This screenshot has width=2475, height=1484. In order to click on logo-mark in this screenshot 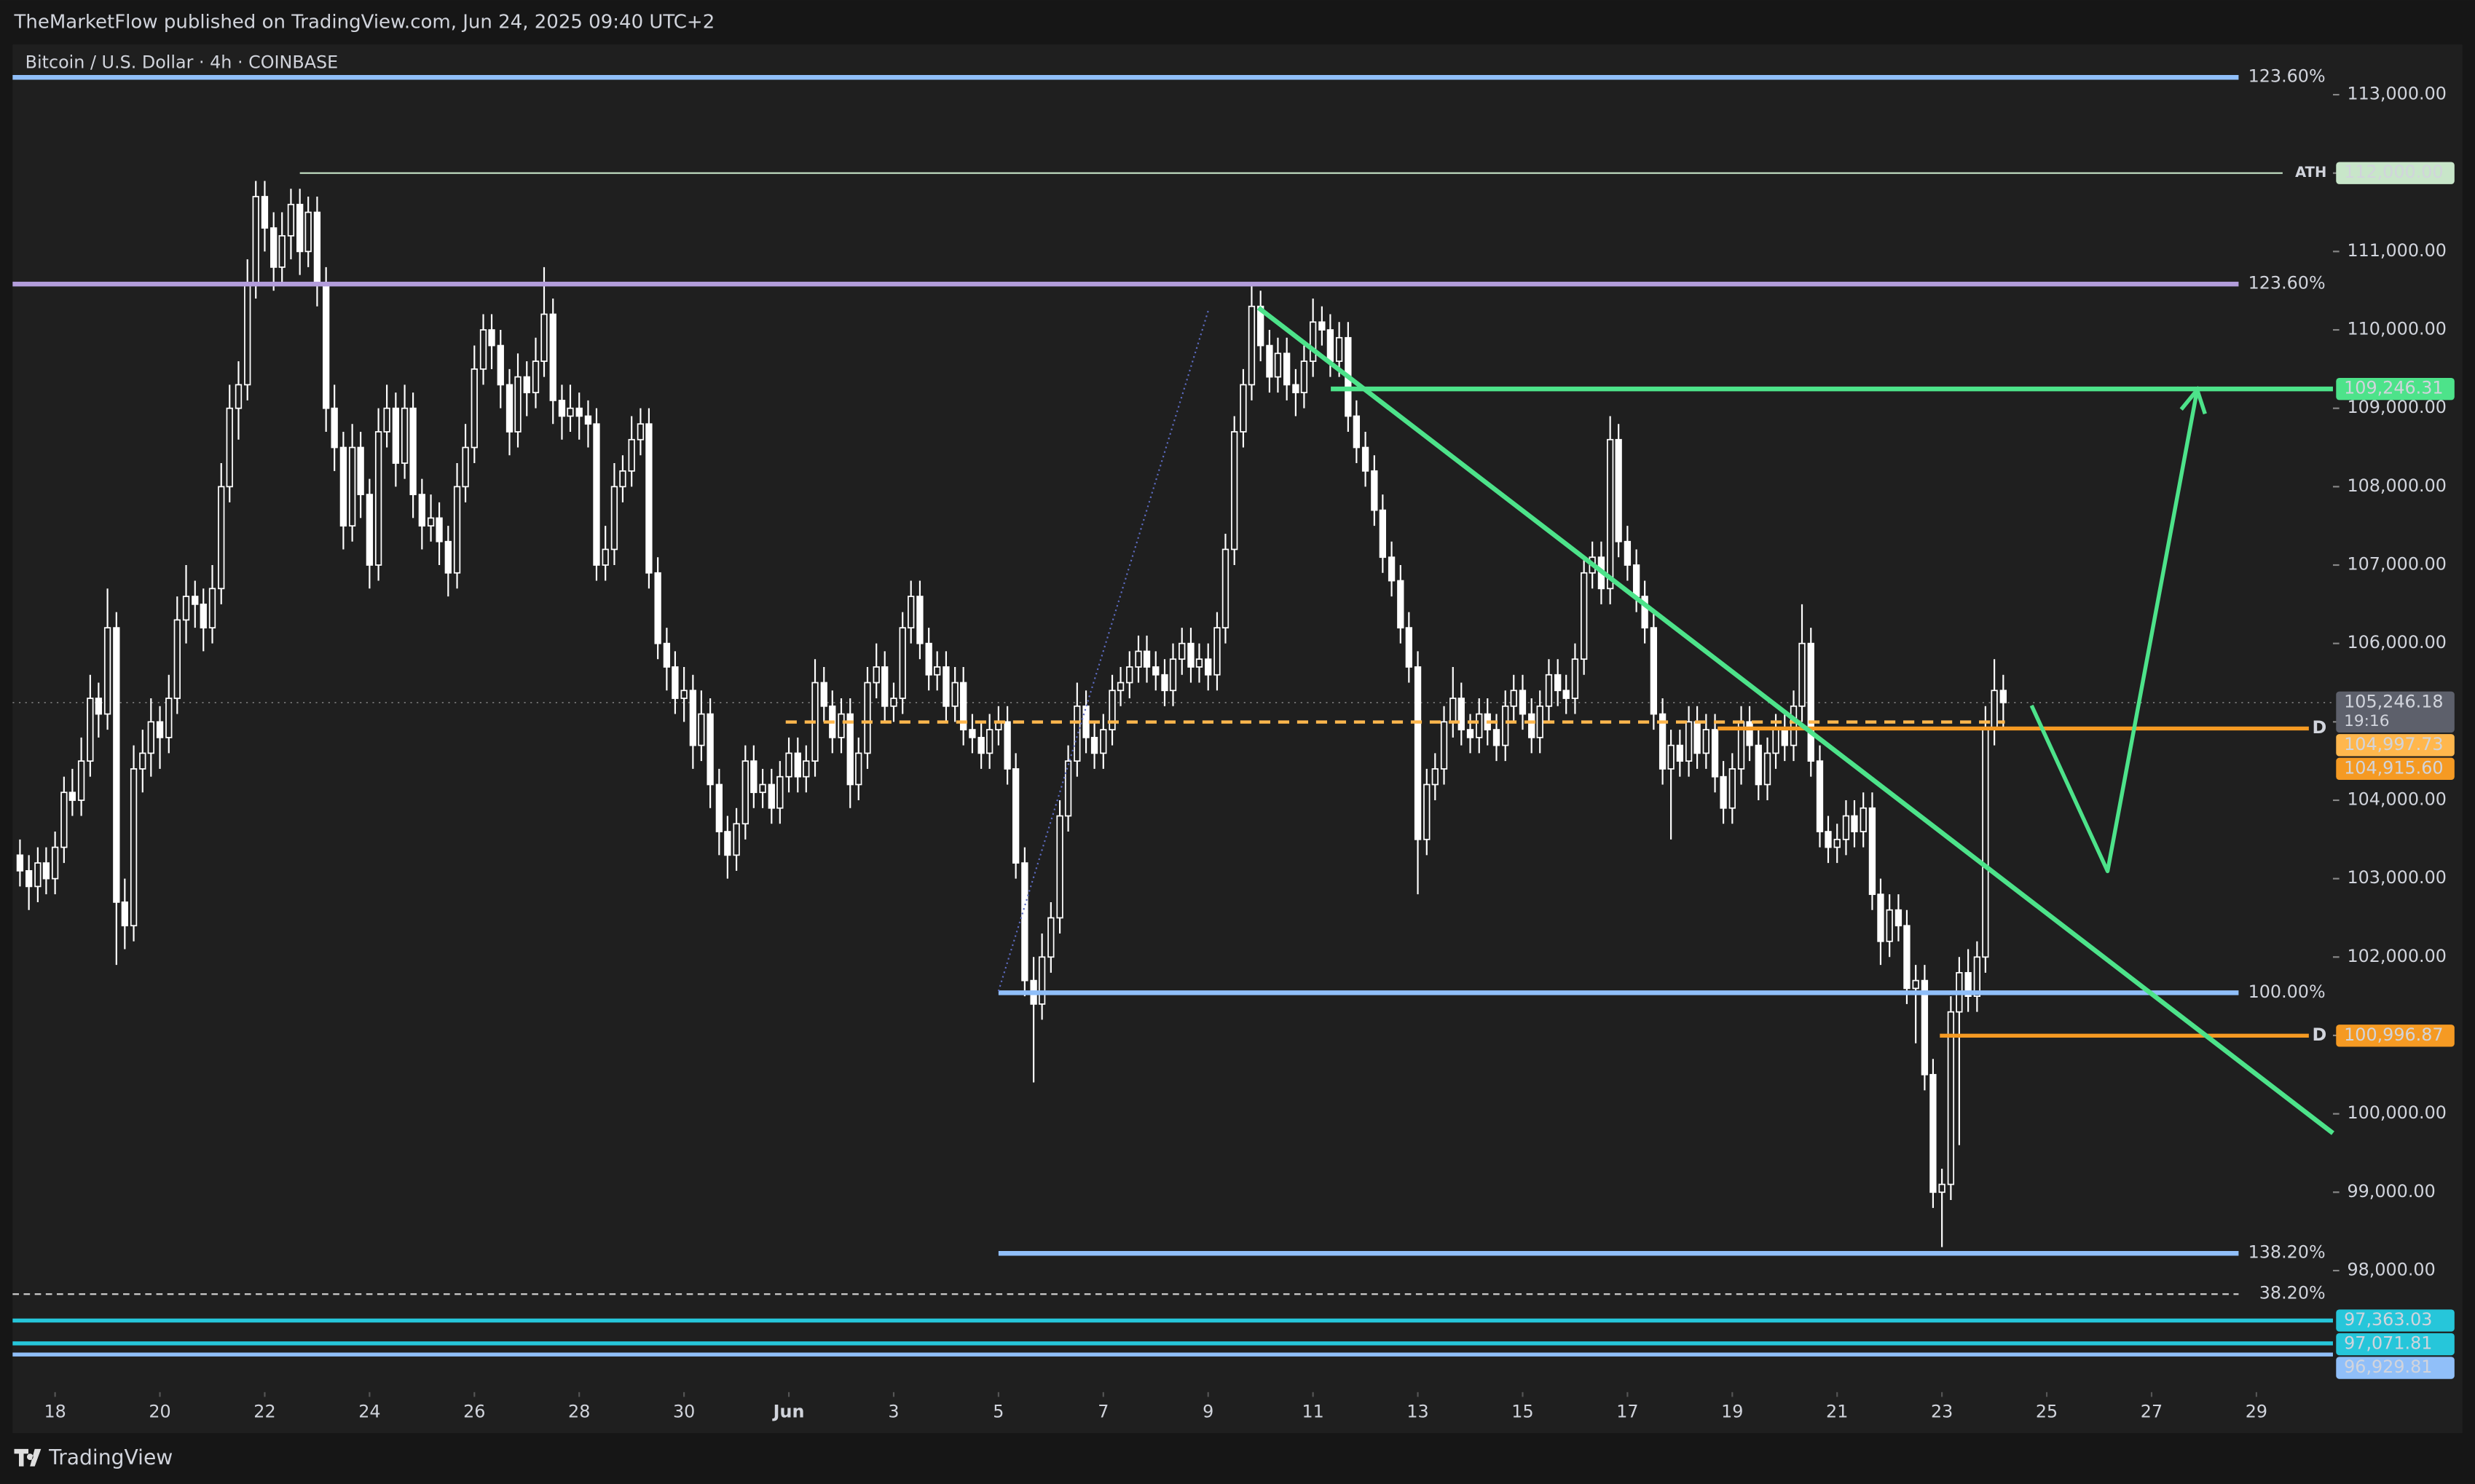, I will do `click(28, 1457)`.